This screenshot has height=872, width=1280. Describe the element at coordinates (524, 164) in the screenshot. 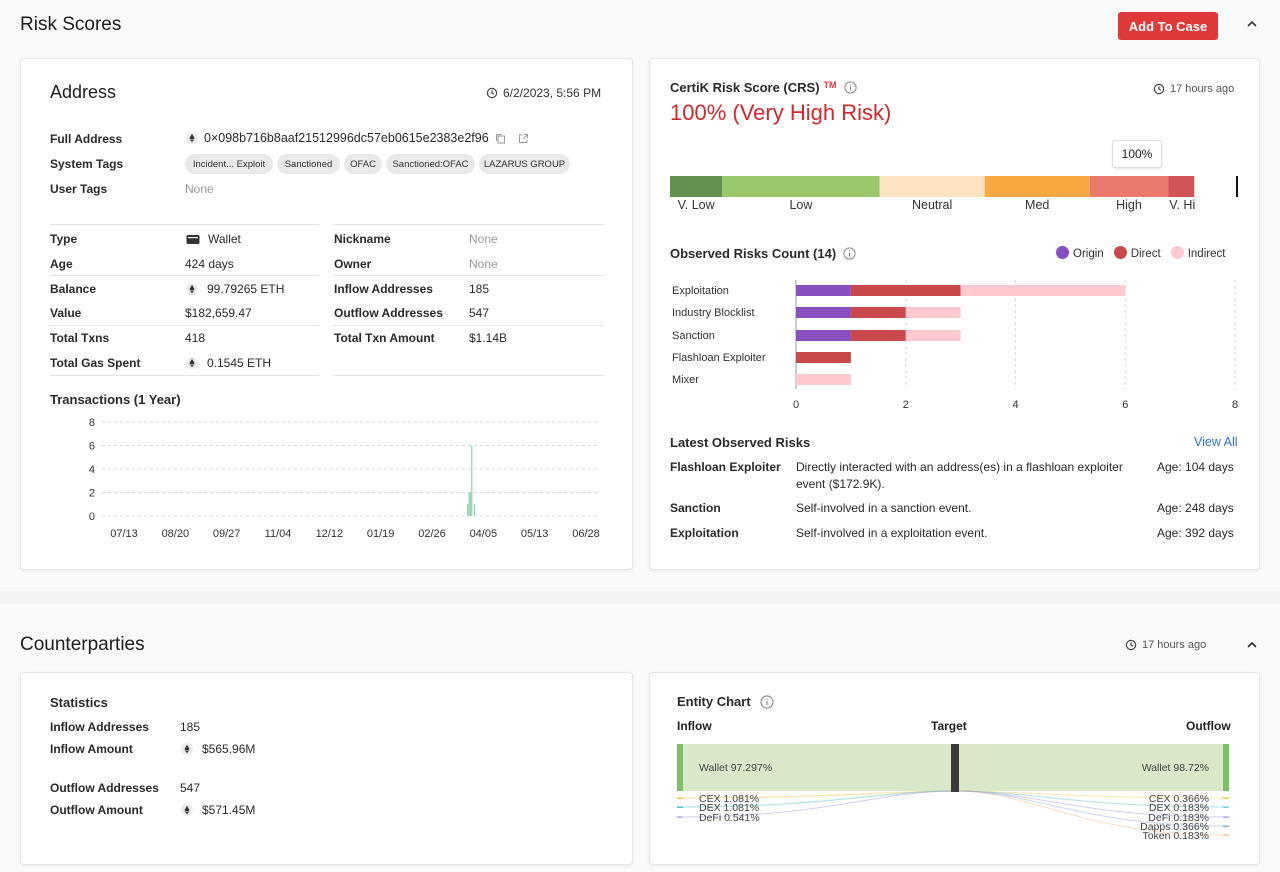

I see `system-tag: LAZARUS GROUP` at that location.